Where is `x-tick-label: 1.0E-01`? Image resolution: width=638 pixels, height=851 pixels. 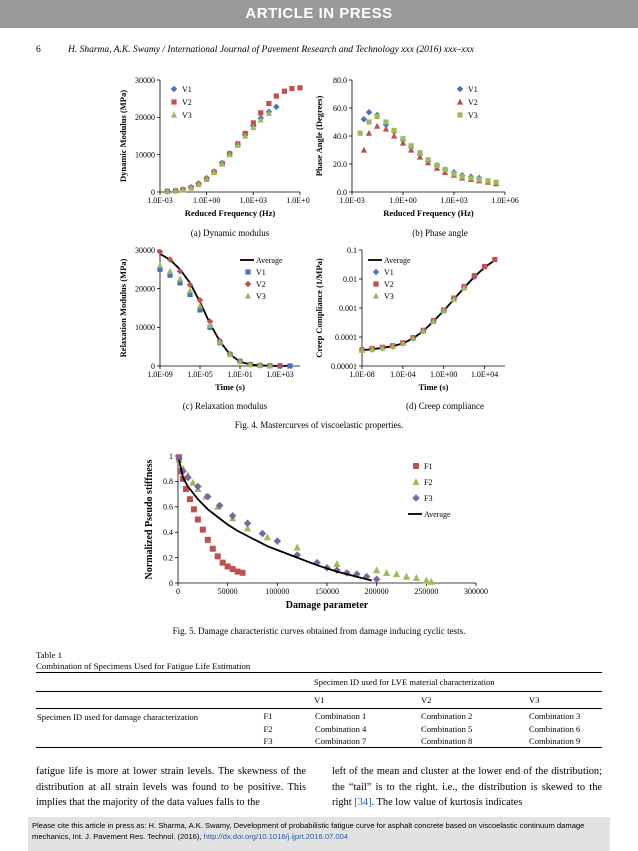
x-tick-label: 1.0E-01 is located at coordinates (240, 374).